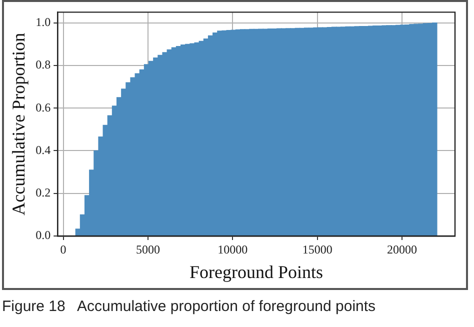  Describe the element at coordinates (43, 193) in the screenshot. I see `y-tick-label: 0.2` at that location.